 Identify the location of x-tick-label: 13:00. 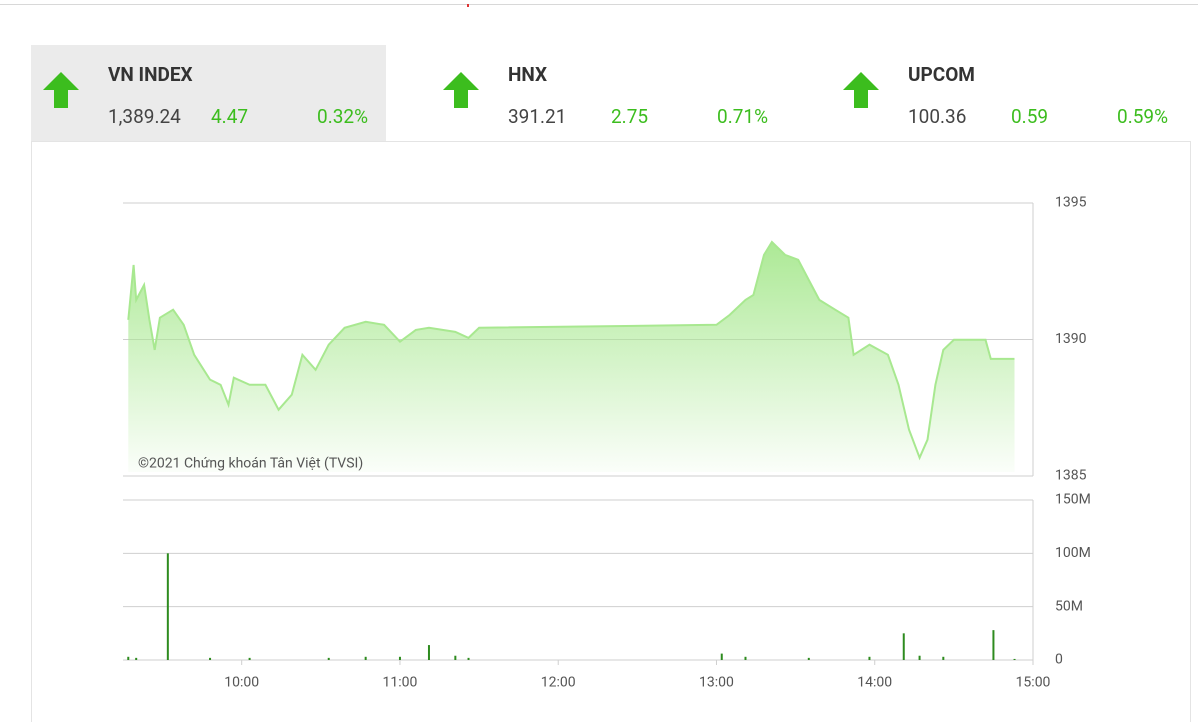
(716, 683).